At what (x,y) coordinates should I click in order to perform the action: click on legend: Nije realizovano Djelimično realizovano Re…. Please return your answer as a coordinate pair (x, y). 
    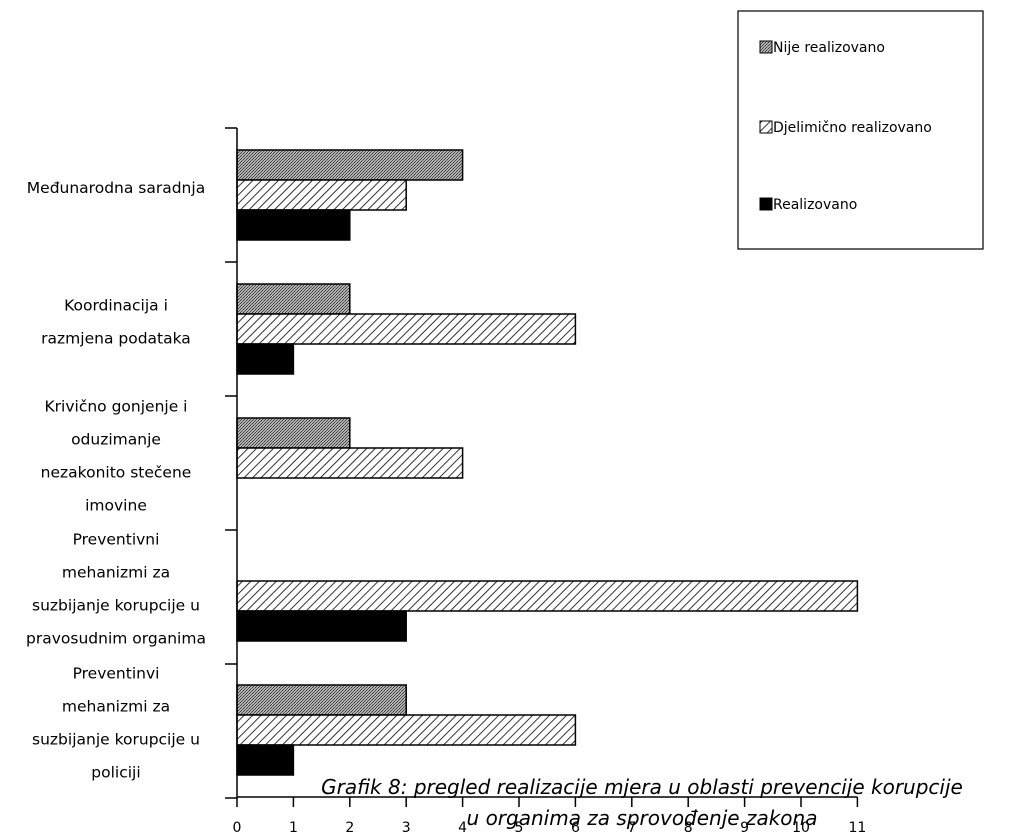
    Looking at the image, I should click on (860, 130).